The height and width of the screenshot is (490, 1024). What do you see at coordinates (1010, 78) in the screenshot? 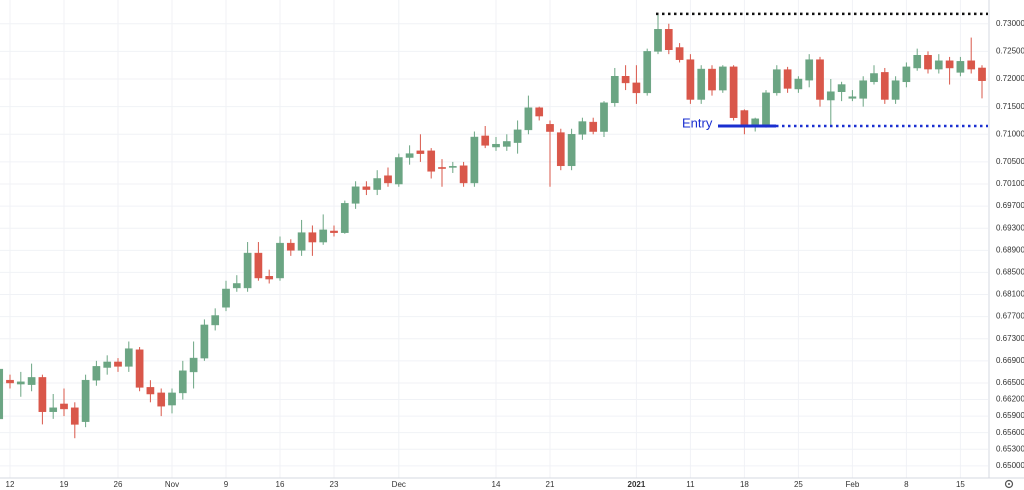
I see `y-tick-label: 0.72000` at bounding box center [1010, 78].